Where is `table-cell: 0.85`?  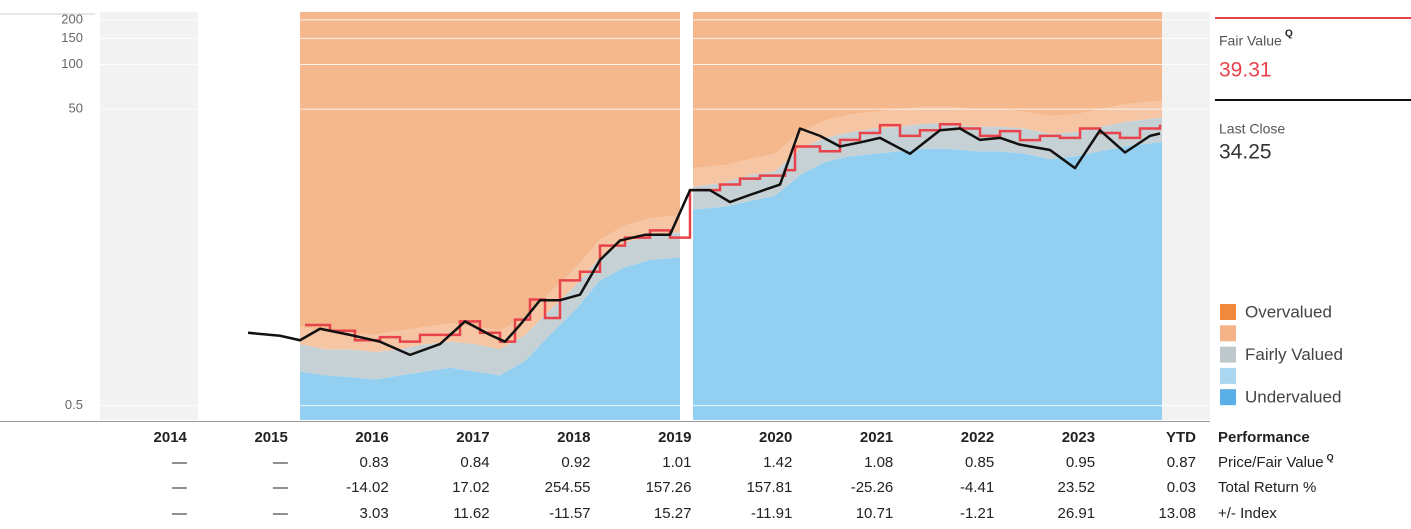 table-cell: 0.85 is located at coordinates (979, 462).